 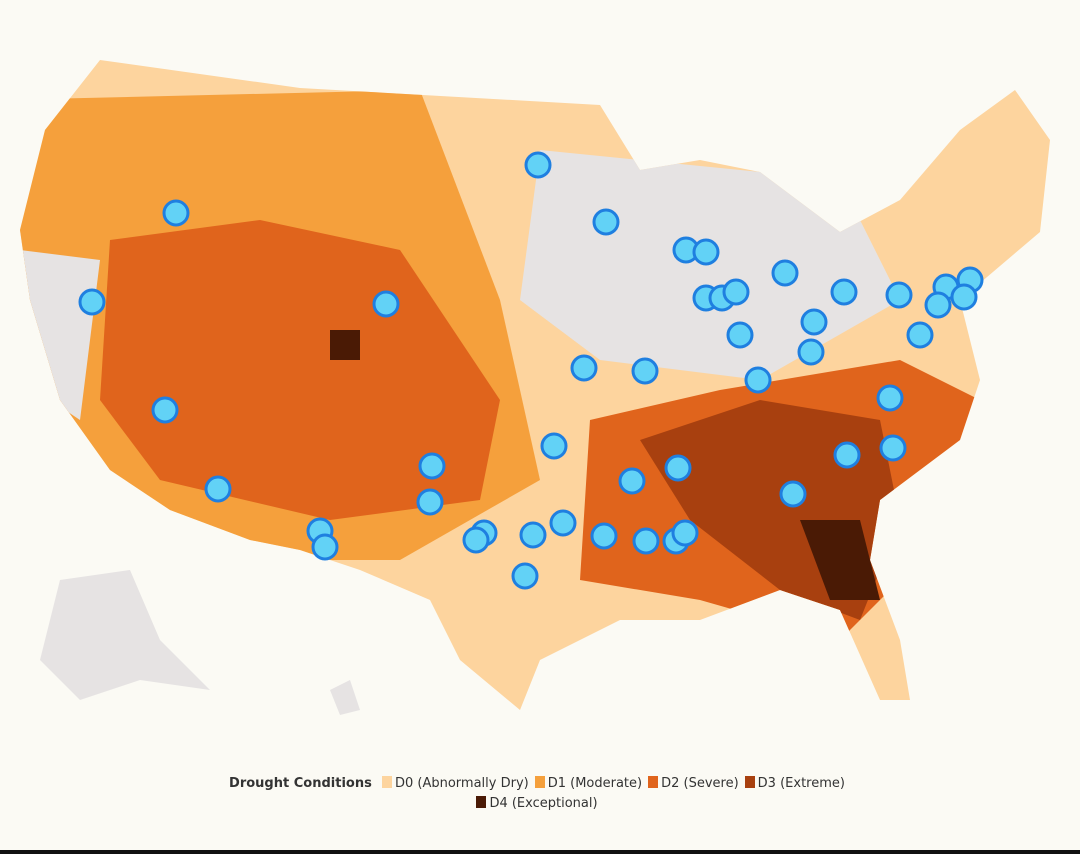 What do you see at coordinates (595, 783) in the screenshot?
I see `legend-label: D1 (Moderate)` at bounding box center [595, 783].